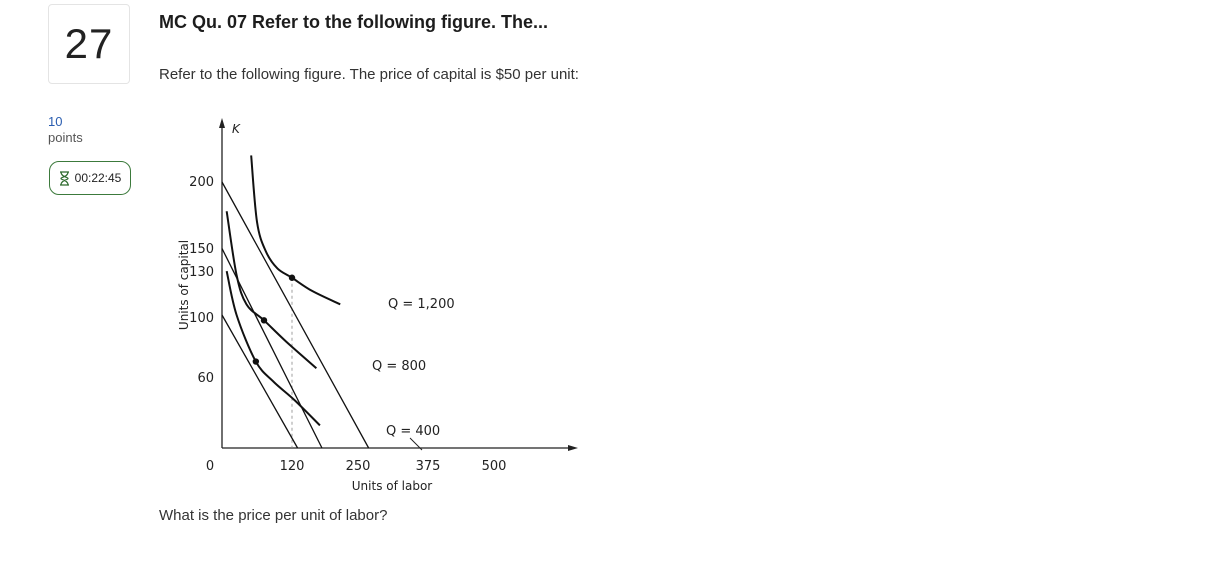  I want to click on y-tick-label: 200, so click(201, 182).